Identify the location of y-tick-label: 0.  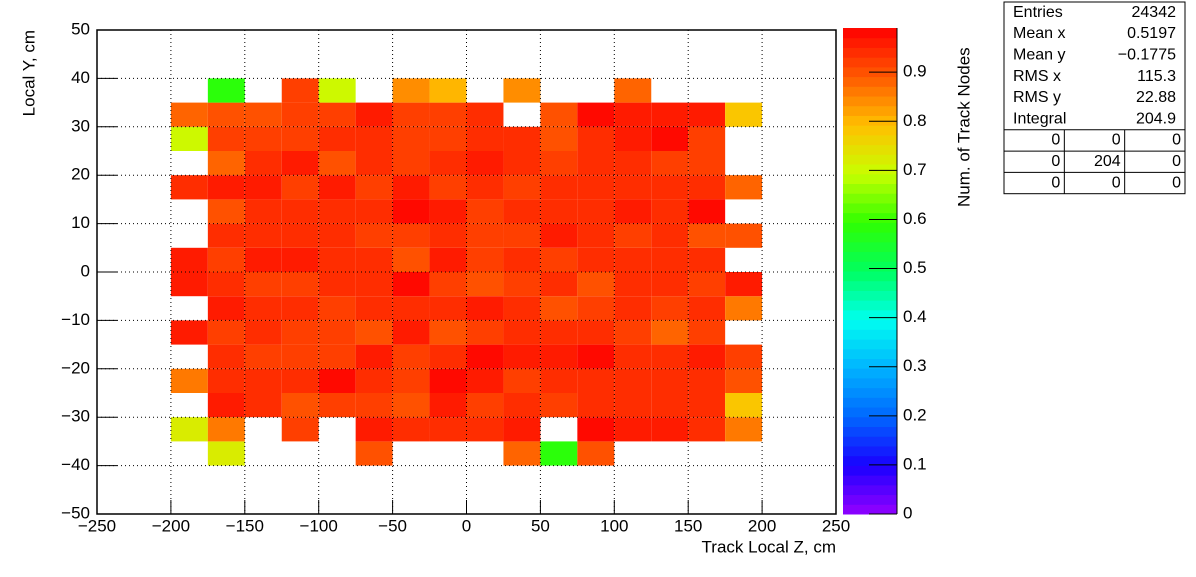
(85, 270).